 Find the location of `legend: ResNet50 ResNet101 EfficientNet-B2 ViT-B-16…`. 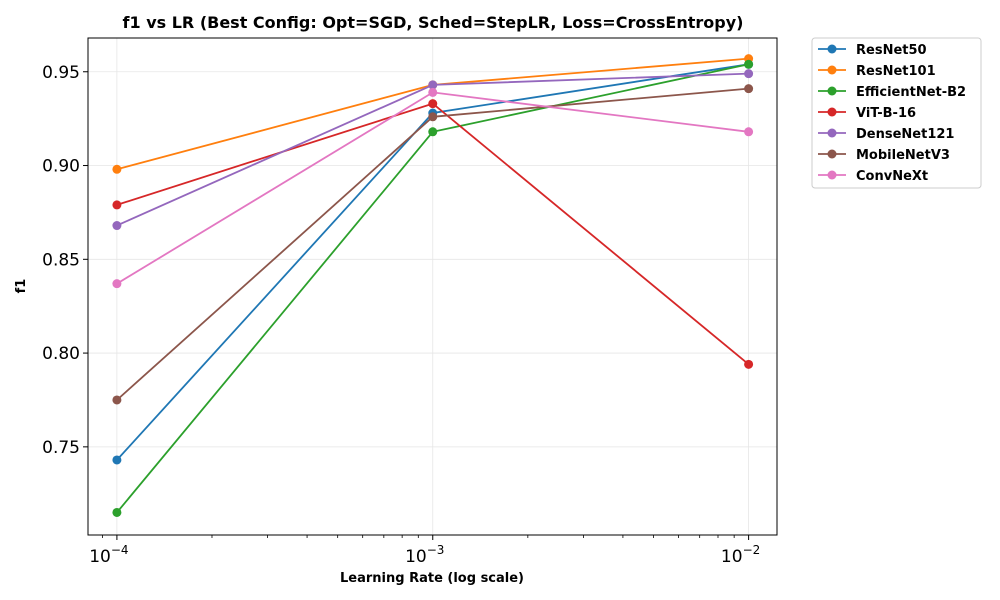

legend: ResNet50 ResNet101 EfficientNet-B2 ViT-B-16… is located at coordinates (896, 113).